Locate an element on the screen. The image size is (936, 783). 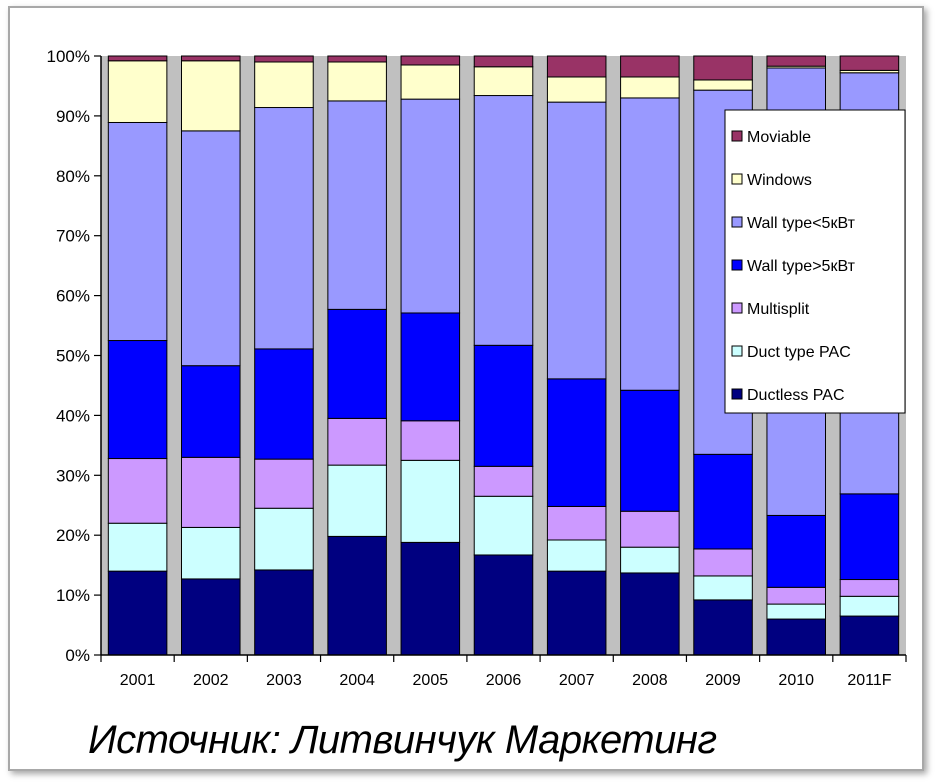
y-tick-label: 10% is located at coordinates (73, 595).